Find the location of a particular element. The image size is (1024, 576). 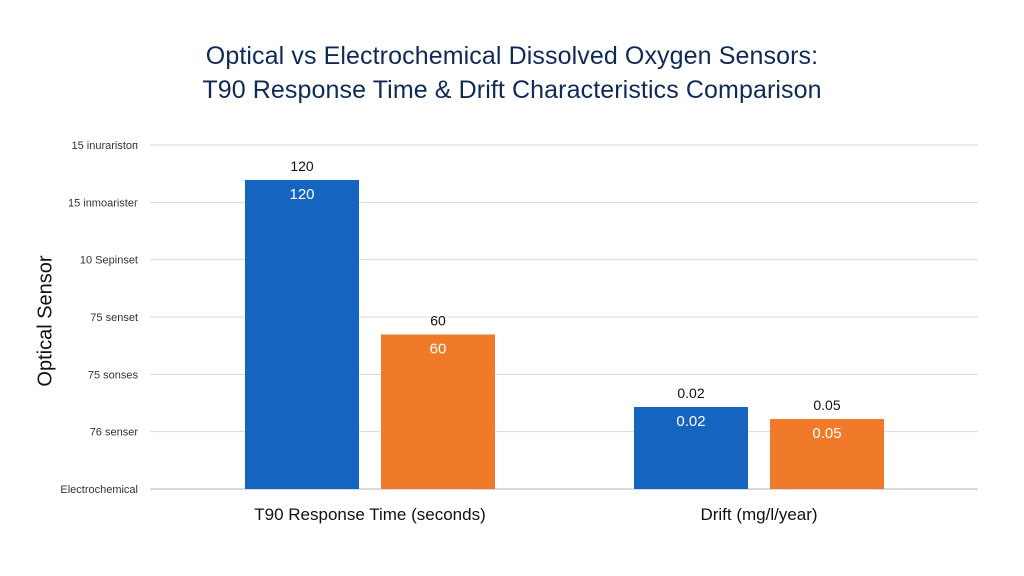

y-tick-label: 10 Sepinset is located at coordinates (109, 261).